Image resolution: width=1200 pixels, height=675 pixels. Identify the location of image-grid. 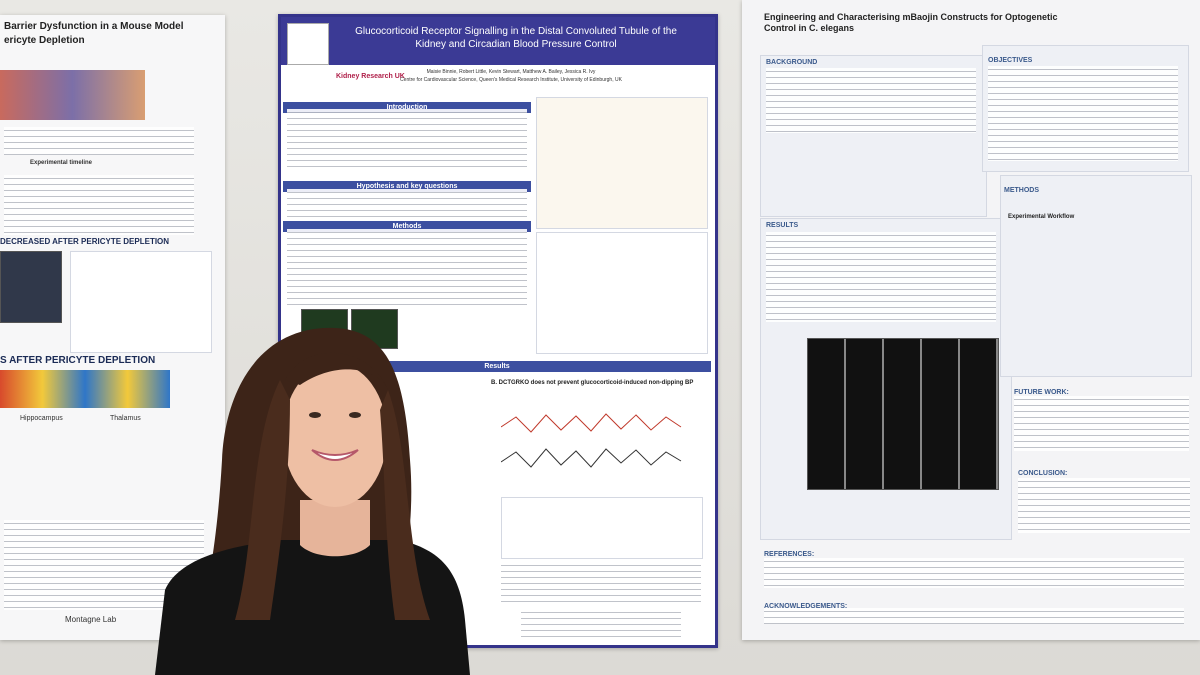
(903, 414).